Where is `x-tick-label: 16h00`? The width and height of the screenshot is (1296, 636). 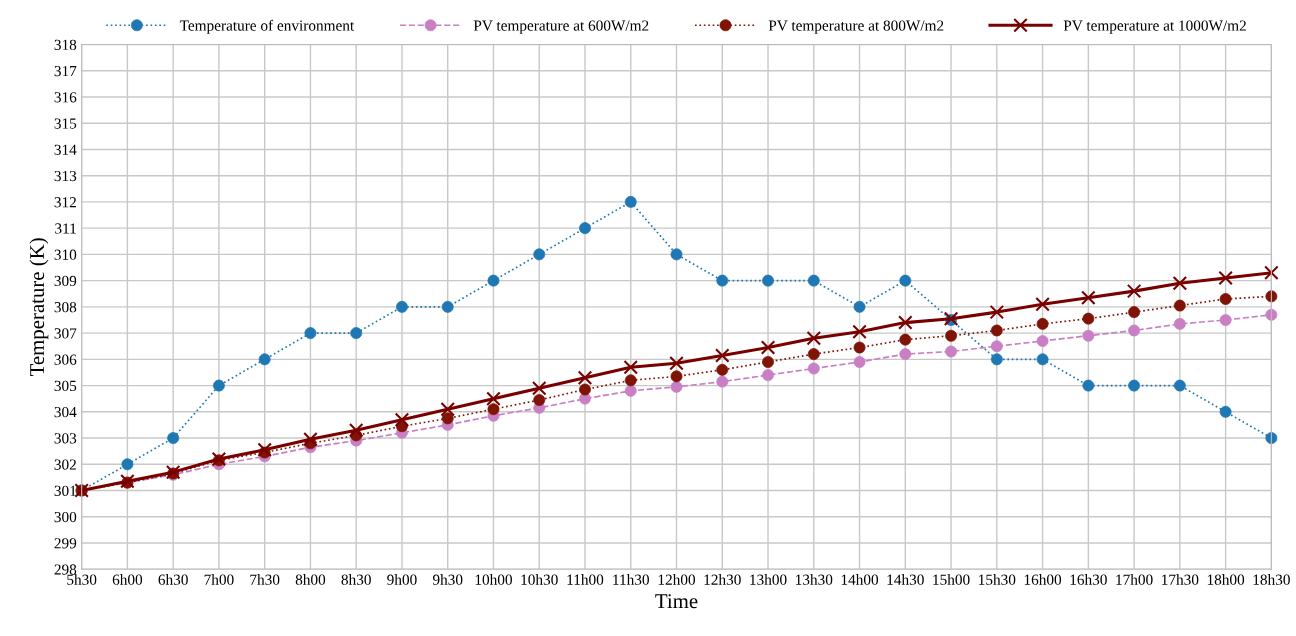 x-tick-label: 16h00 is located at coordinates (1043, 579).